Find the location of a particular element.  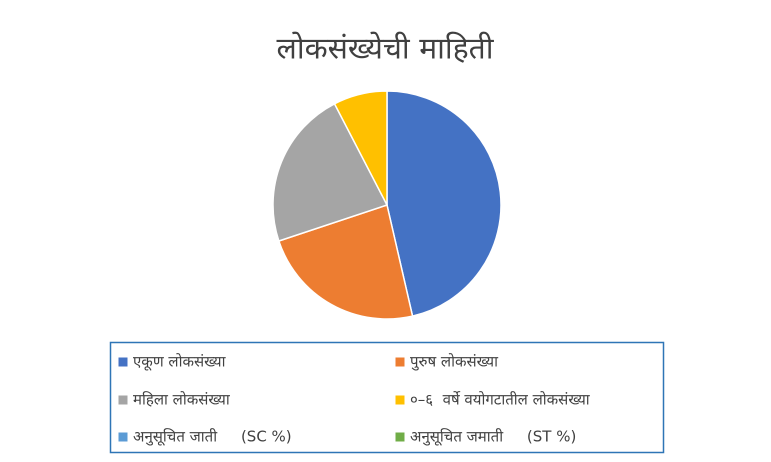

legend-label: ०–६ वर्षे वयोगटातील लोकसंख्या is located at coordinates (500, 400).